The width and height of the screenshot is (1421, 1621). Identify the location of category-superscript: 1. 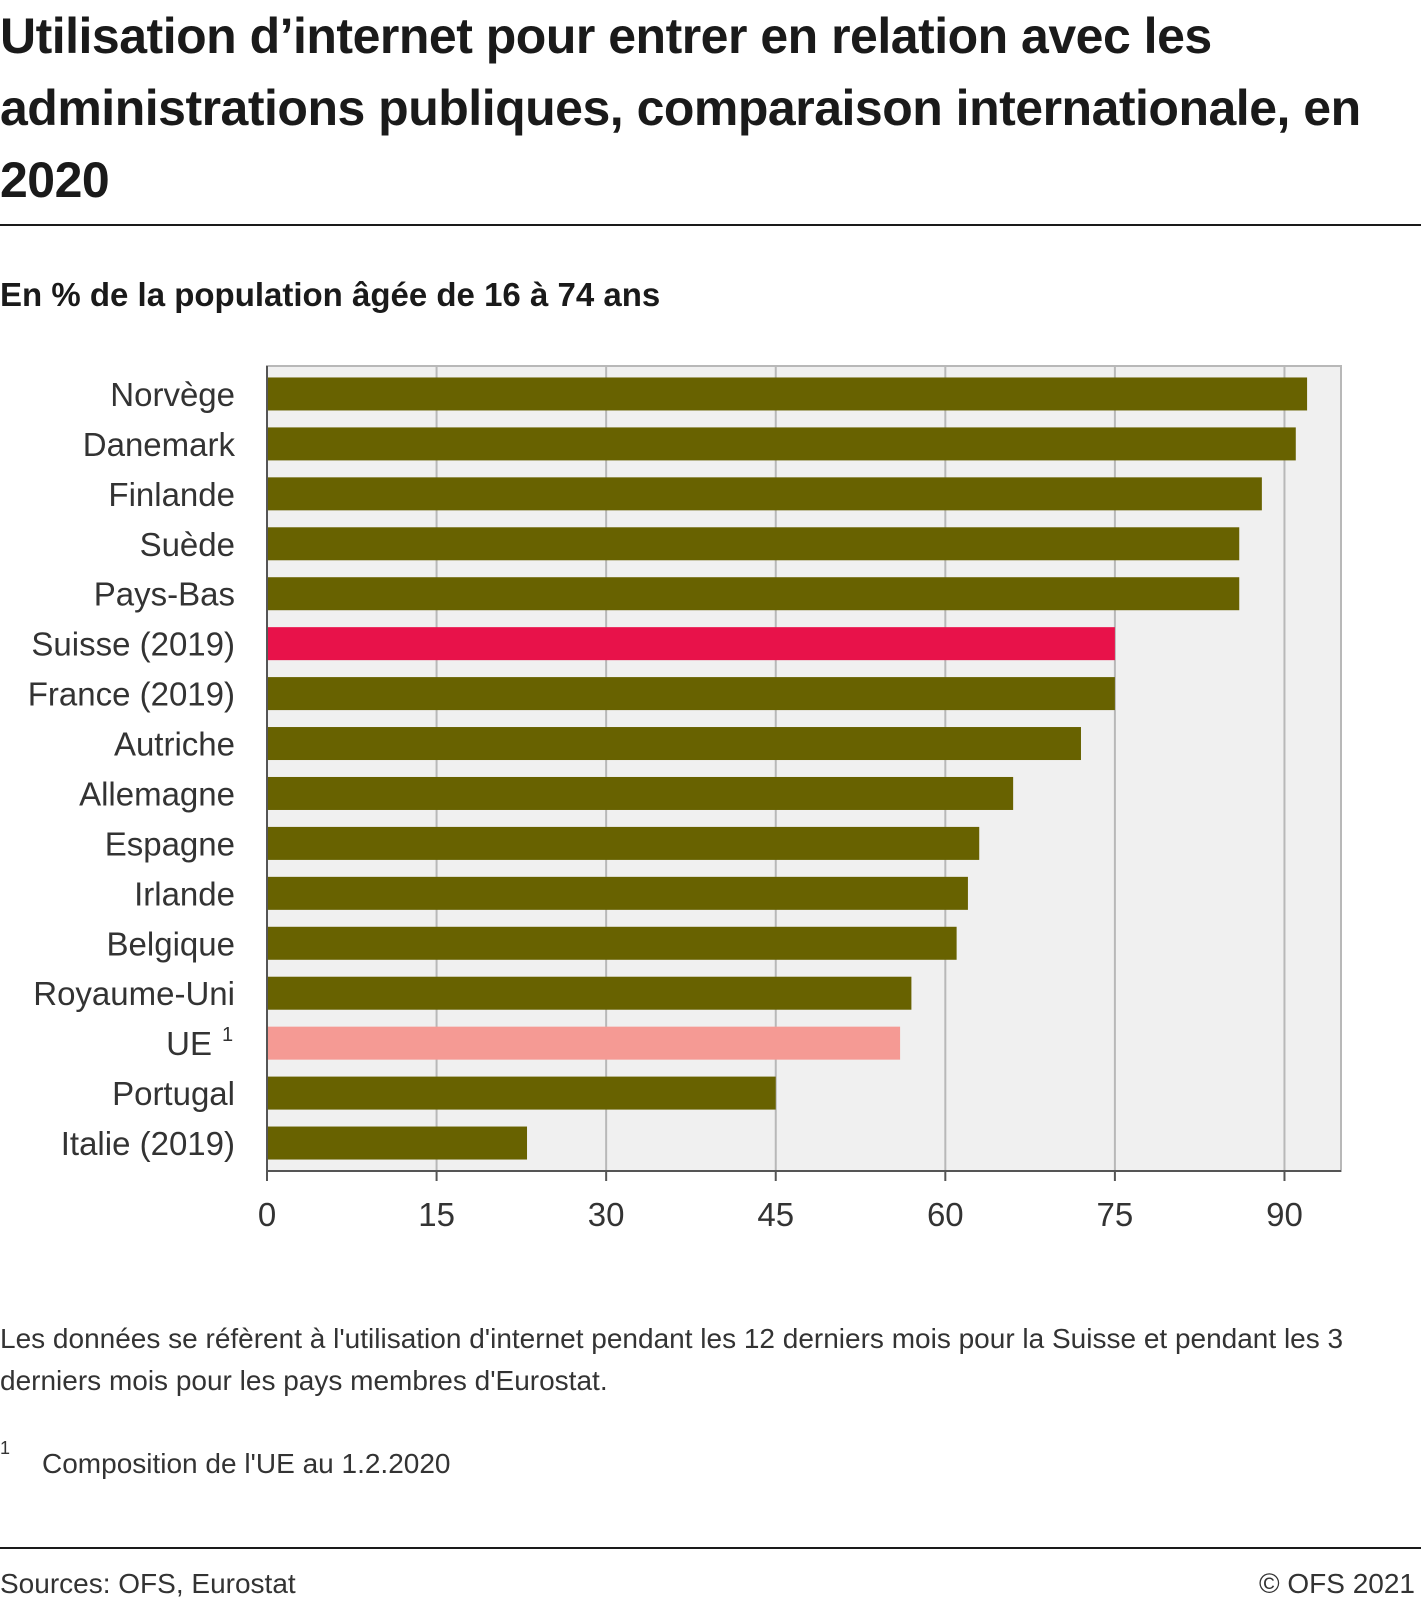
(227, 1035).